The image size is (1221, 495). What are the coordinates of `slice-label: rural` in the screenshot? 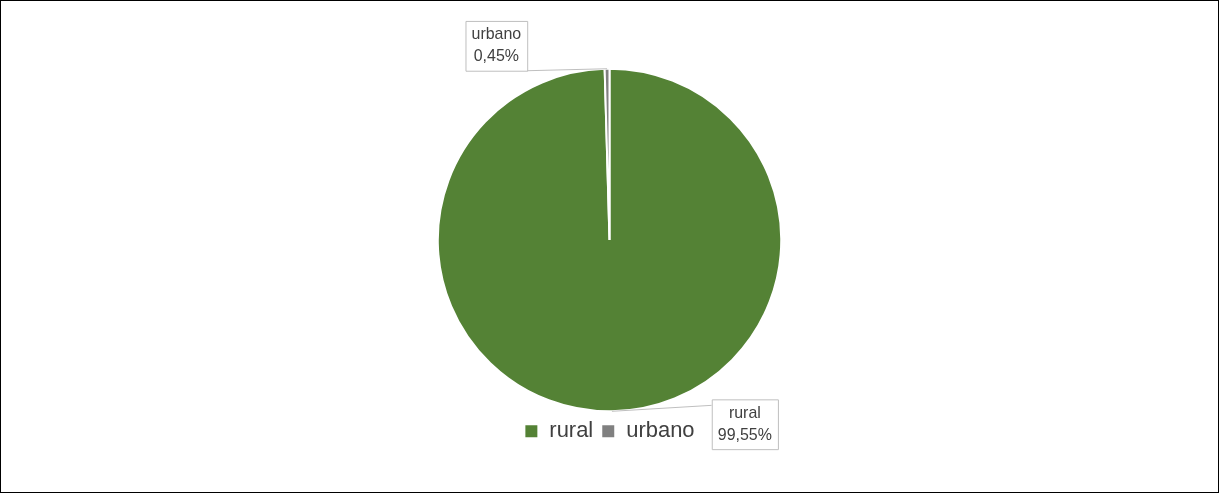 It's located at (744, 412).